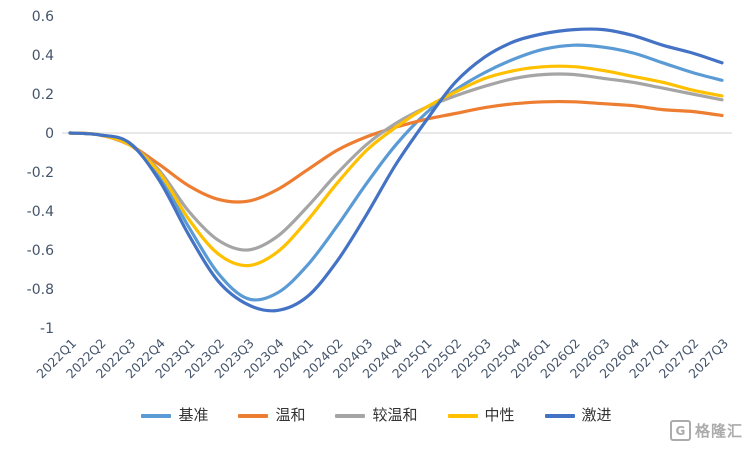 This screenshot has height=451, width=753. Describe the element at coordinates (43, 56) in the screenshot. I see `y-axis-tick-label: 0.4` at that location.